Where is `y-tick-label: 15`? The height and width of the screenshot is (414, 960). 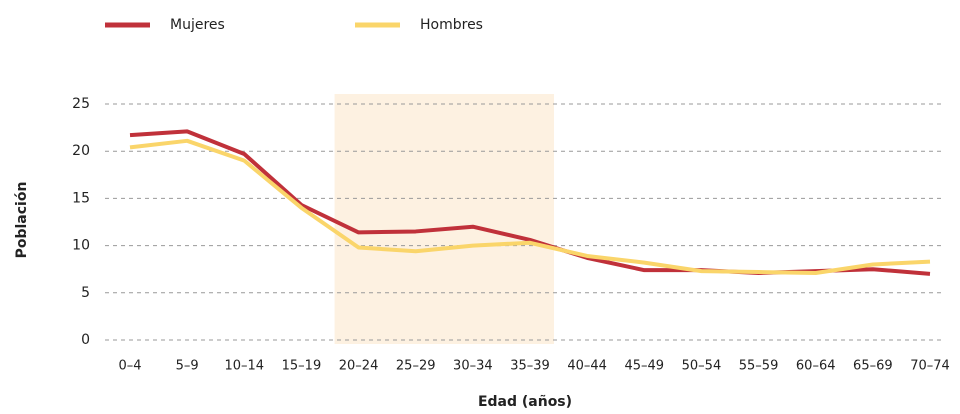
y-tick-label: 15 is located at coordinates (81, 198).